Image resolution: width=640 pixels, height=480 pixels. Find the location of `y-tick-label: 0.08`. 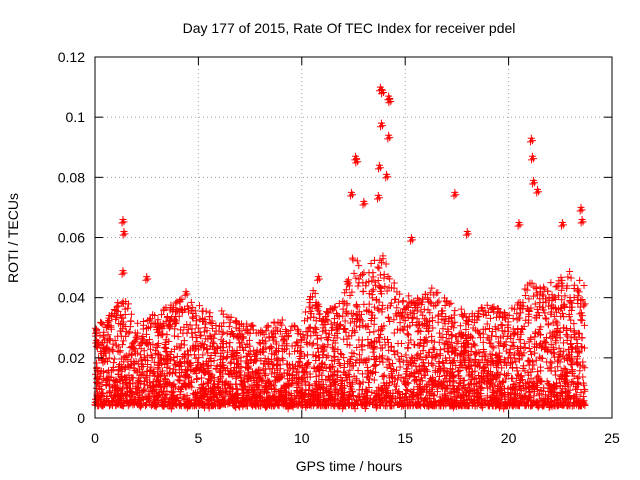

y-tick-label: 0.08 is located at coordinates (71, 177).